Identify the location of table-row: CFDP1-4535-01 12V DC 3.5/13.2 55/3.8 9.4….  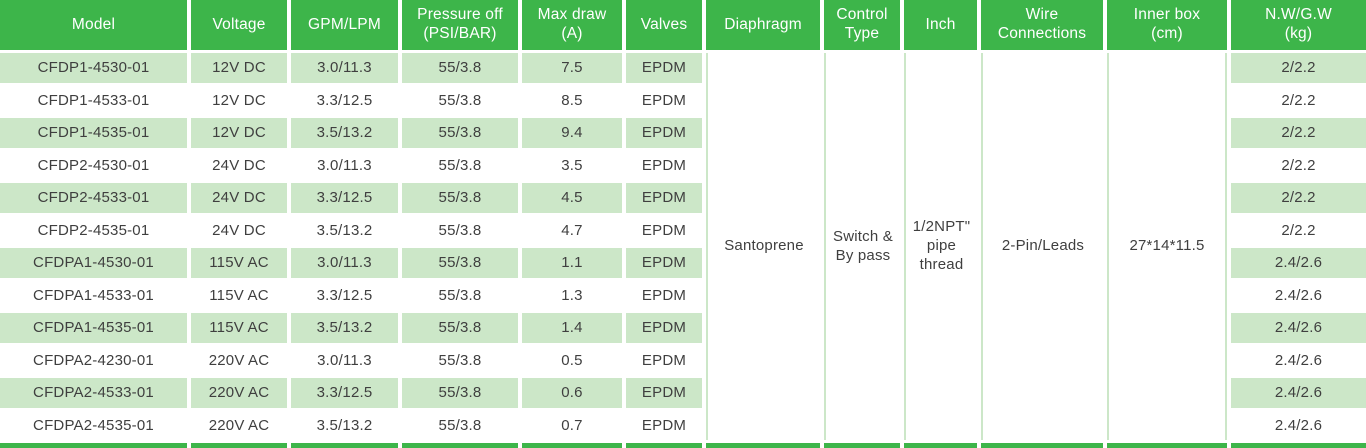
(683, 133).